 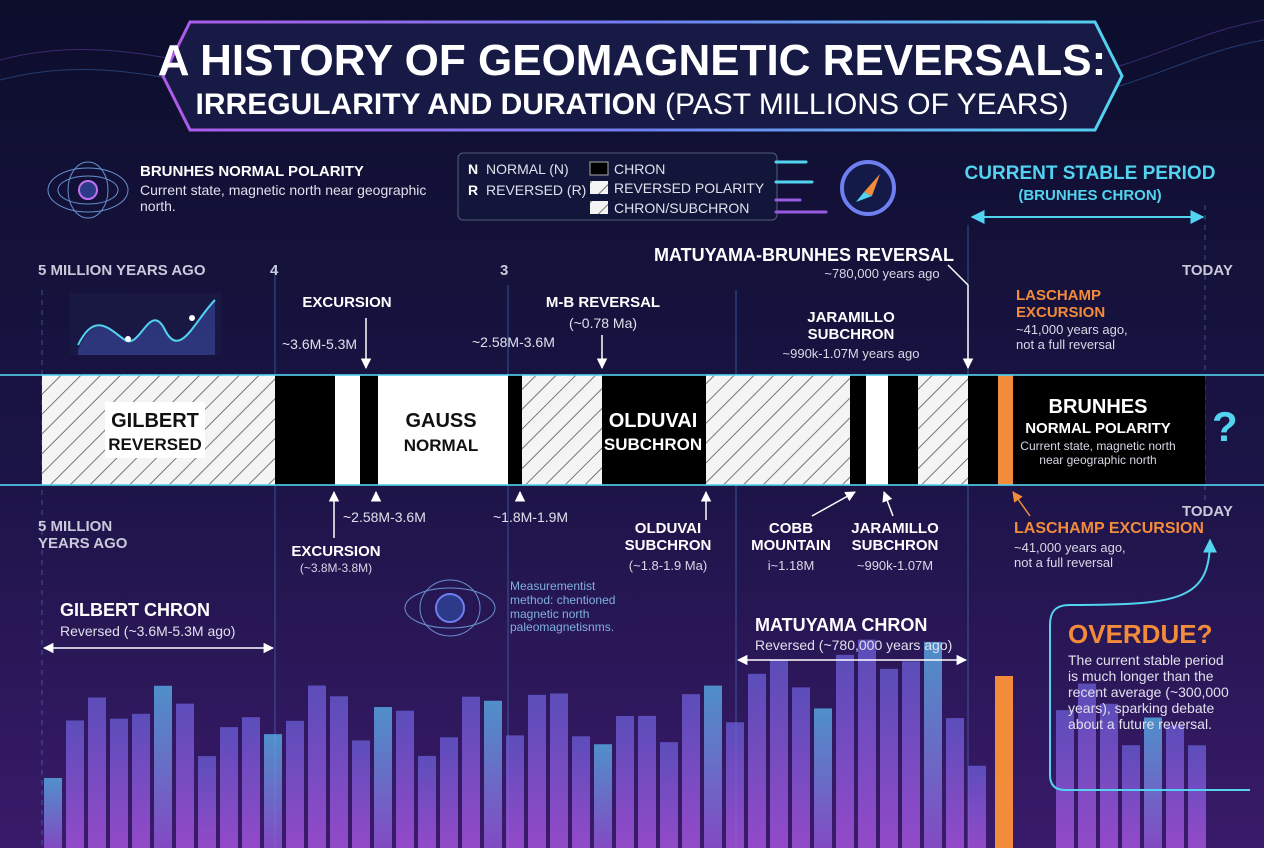 I want to click on annotation-text: ~780,000 years ago, so click(x=882, y=273).